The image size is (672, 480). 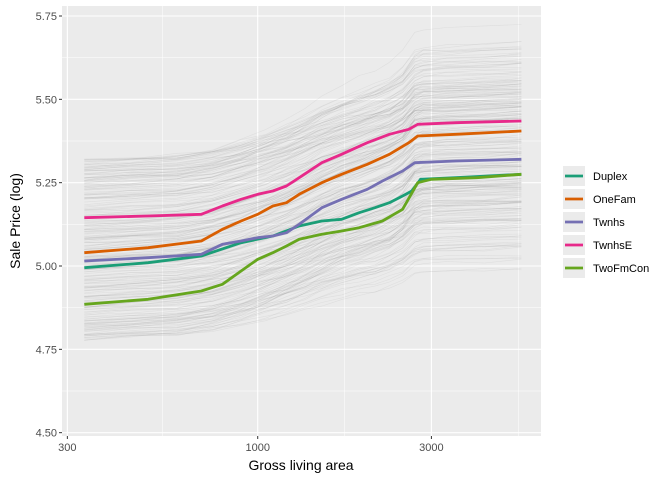 What do you see at coordinates (612, 246) in the screenshot?
I see `legend-label: TwnhsE` at bounding box center [612, 246].